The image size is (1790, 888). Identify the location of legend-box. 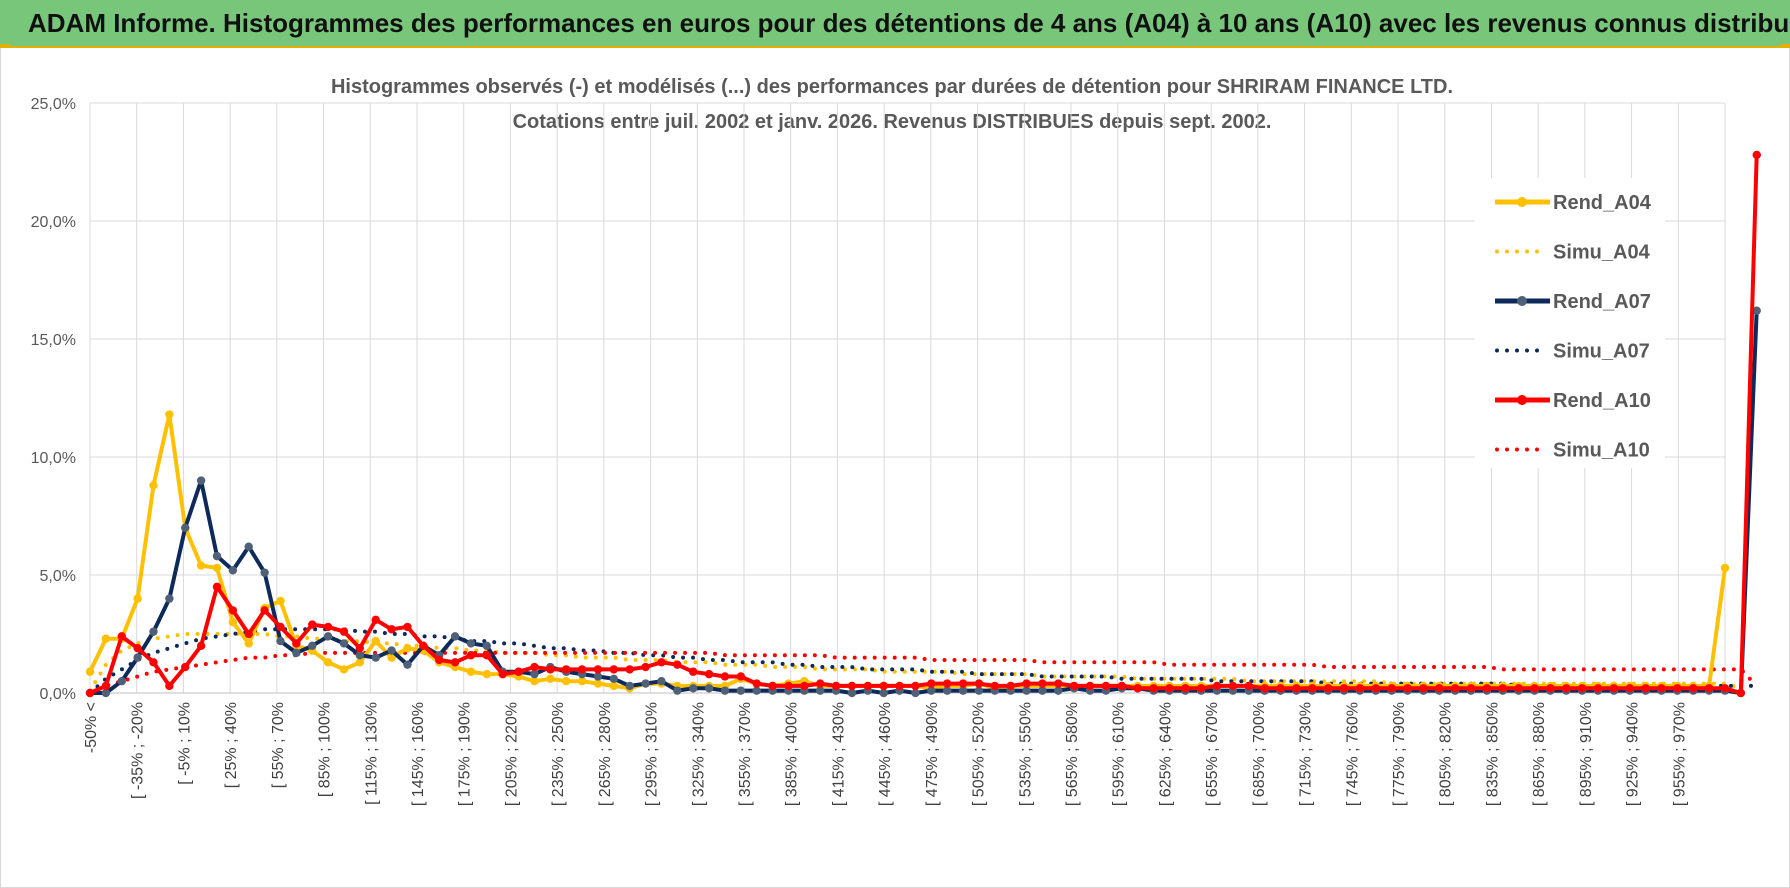
(1570, 323).